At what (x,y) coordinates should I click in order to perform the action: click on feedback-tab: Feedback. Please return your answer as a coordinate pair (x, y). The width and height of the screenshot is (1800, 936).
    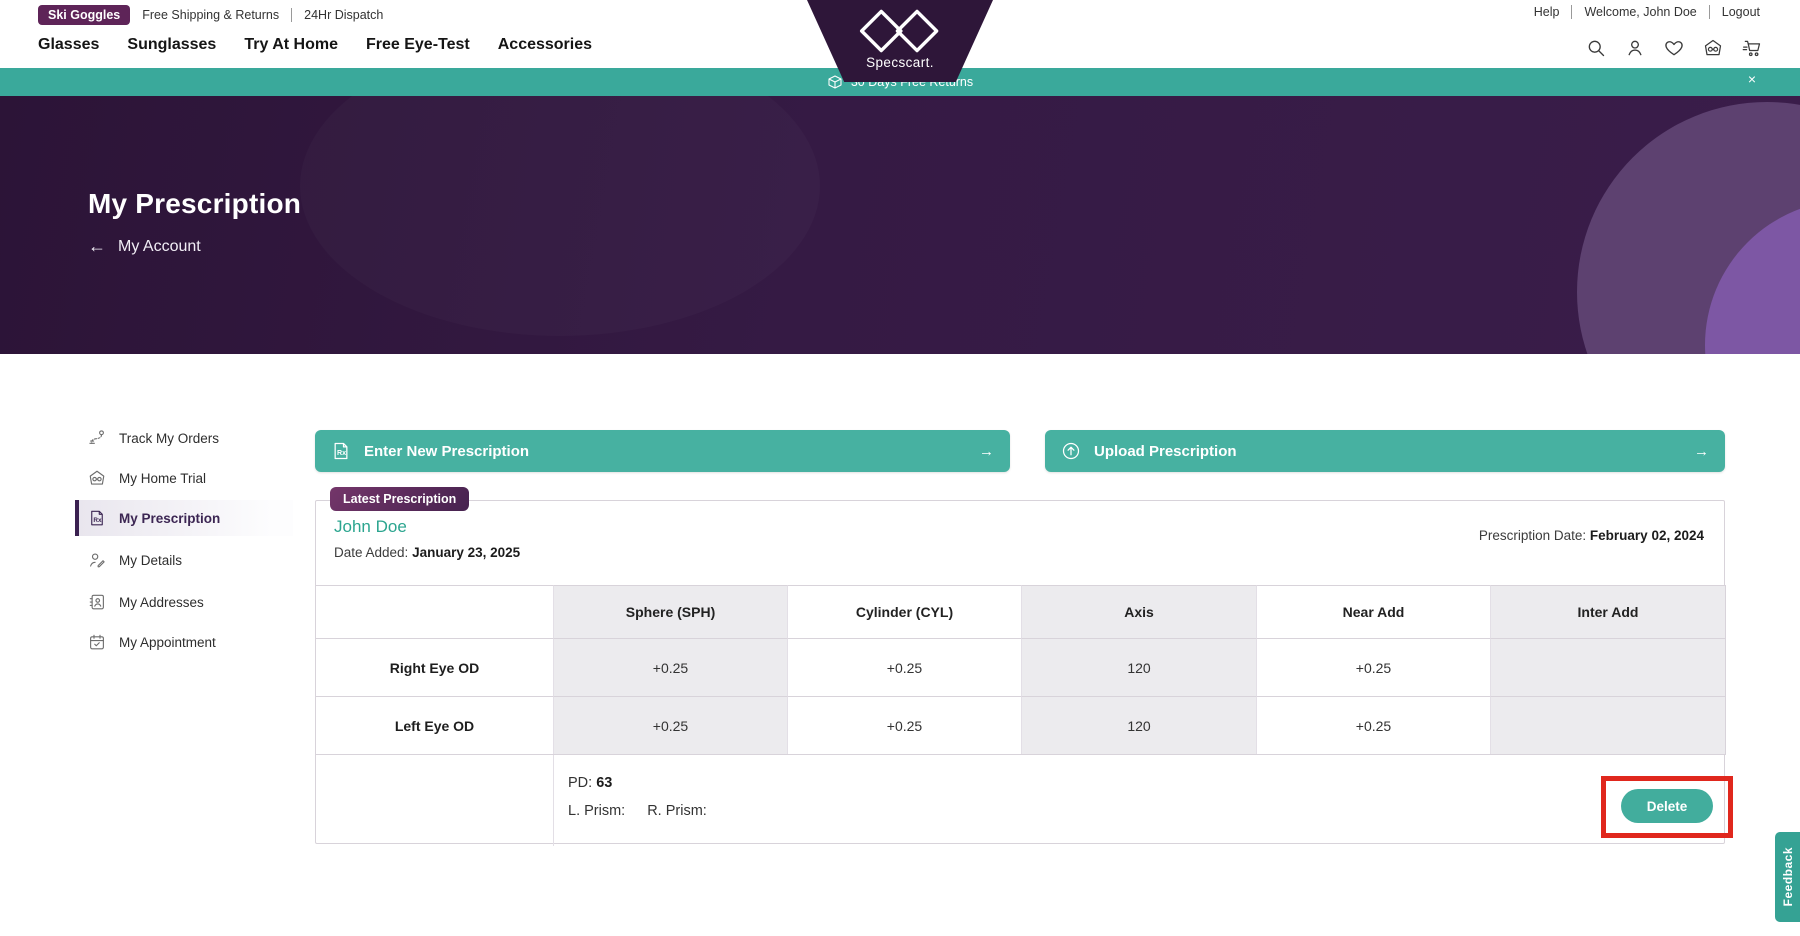
    Looking at the image, I should click on (1787, 877).